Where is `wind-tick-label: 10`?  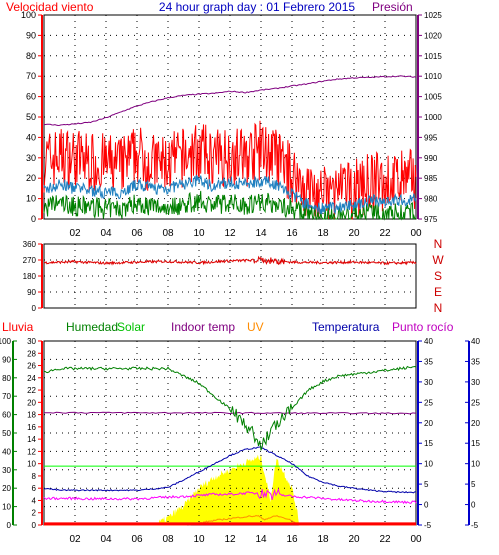 wind-tick-label: 10 is located at coordinates (31, 199).